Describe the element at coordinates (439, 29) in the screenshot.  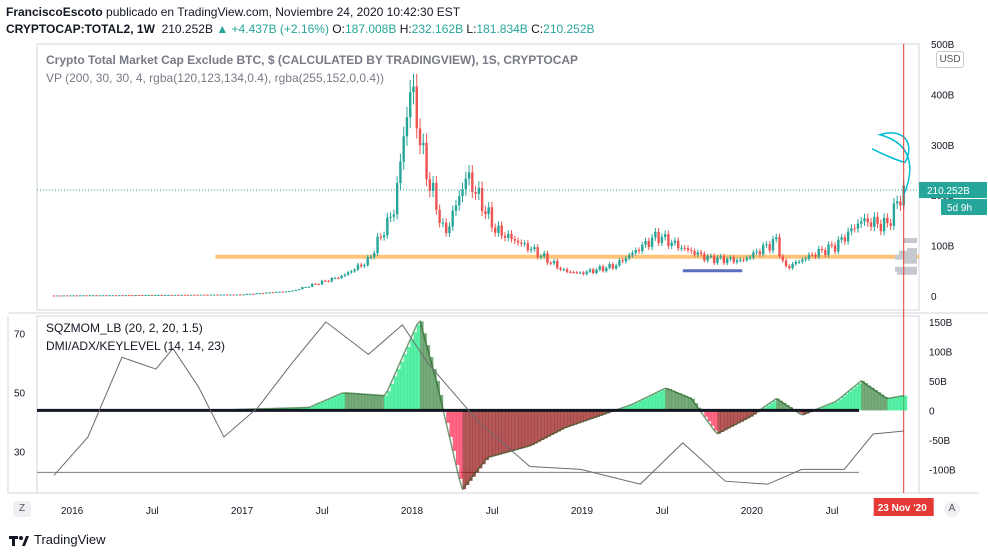
I see `ohlc-value-1: 232.162B` at that location.